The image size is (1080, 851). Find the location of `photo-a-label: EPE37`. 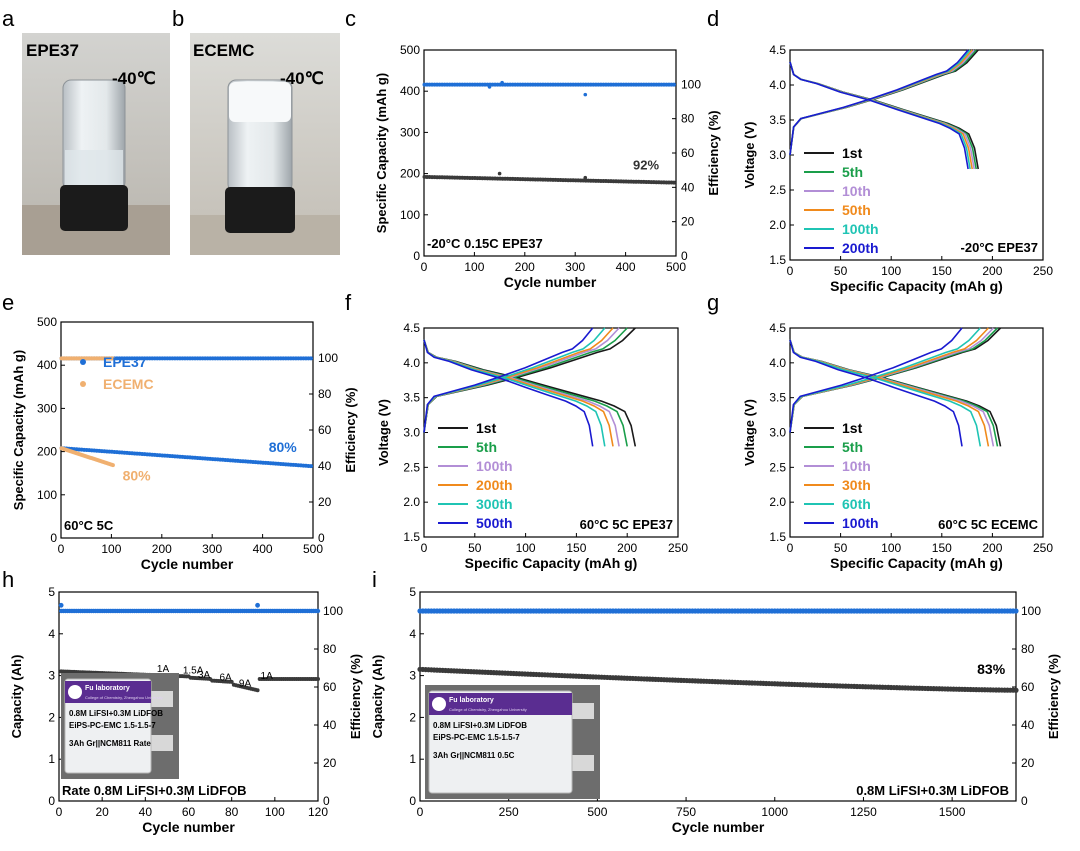

photo-a-label: EPE37 is located at coordinates (52, 50).